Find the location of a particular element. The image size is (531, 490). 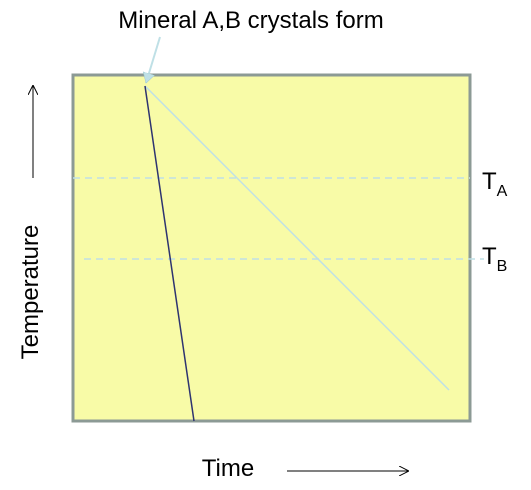

y-axis-label: Temperature is located at coordinates (30, 292).